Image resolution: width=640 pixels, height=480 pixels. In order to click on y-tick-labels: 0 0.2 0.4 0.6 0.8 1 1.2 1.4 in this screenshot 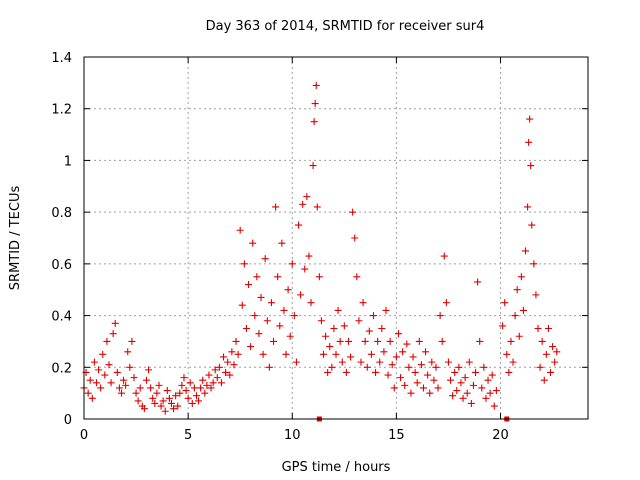, I will do `click(61, 239)`.